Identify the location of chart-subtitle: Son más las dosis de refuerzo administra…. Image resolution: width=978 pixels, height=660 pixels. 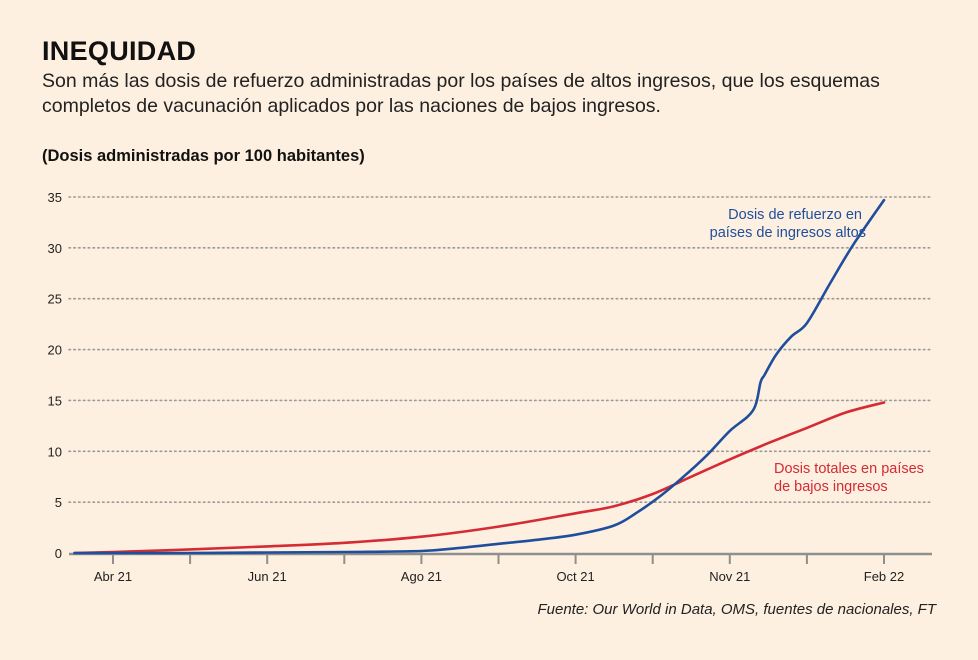
(461, 93).